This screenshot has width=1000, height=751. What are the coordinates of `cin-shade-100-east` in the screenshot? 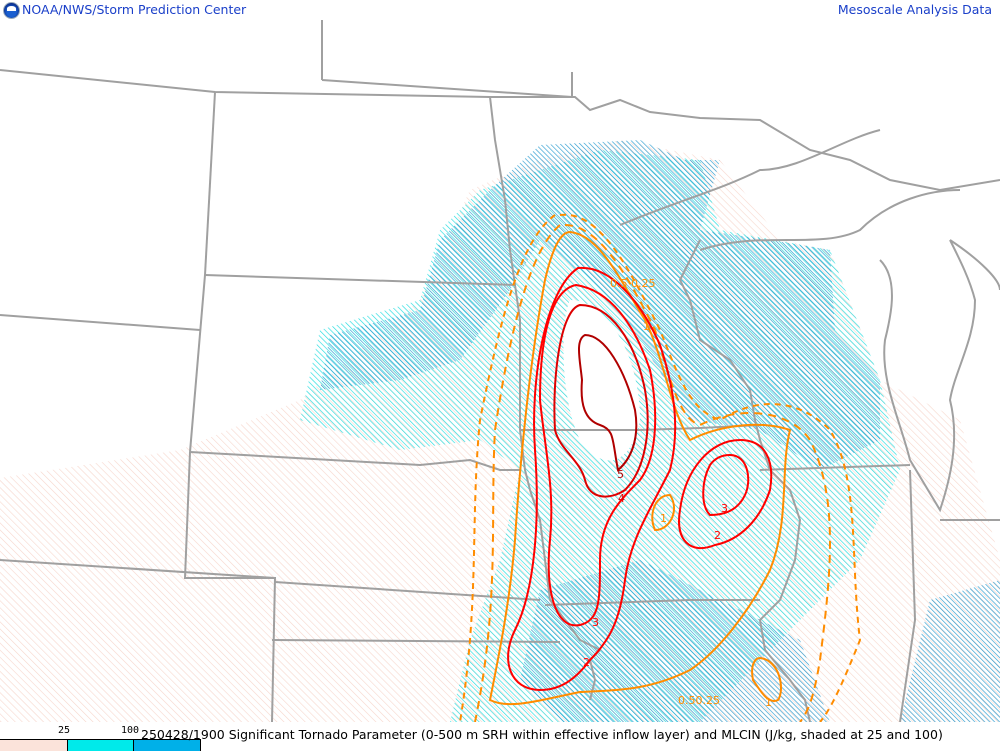 It's located at (950, 651).